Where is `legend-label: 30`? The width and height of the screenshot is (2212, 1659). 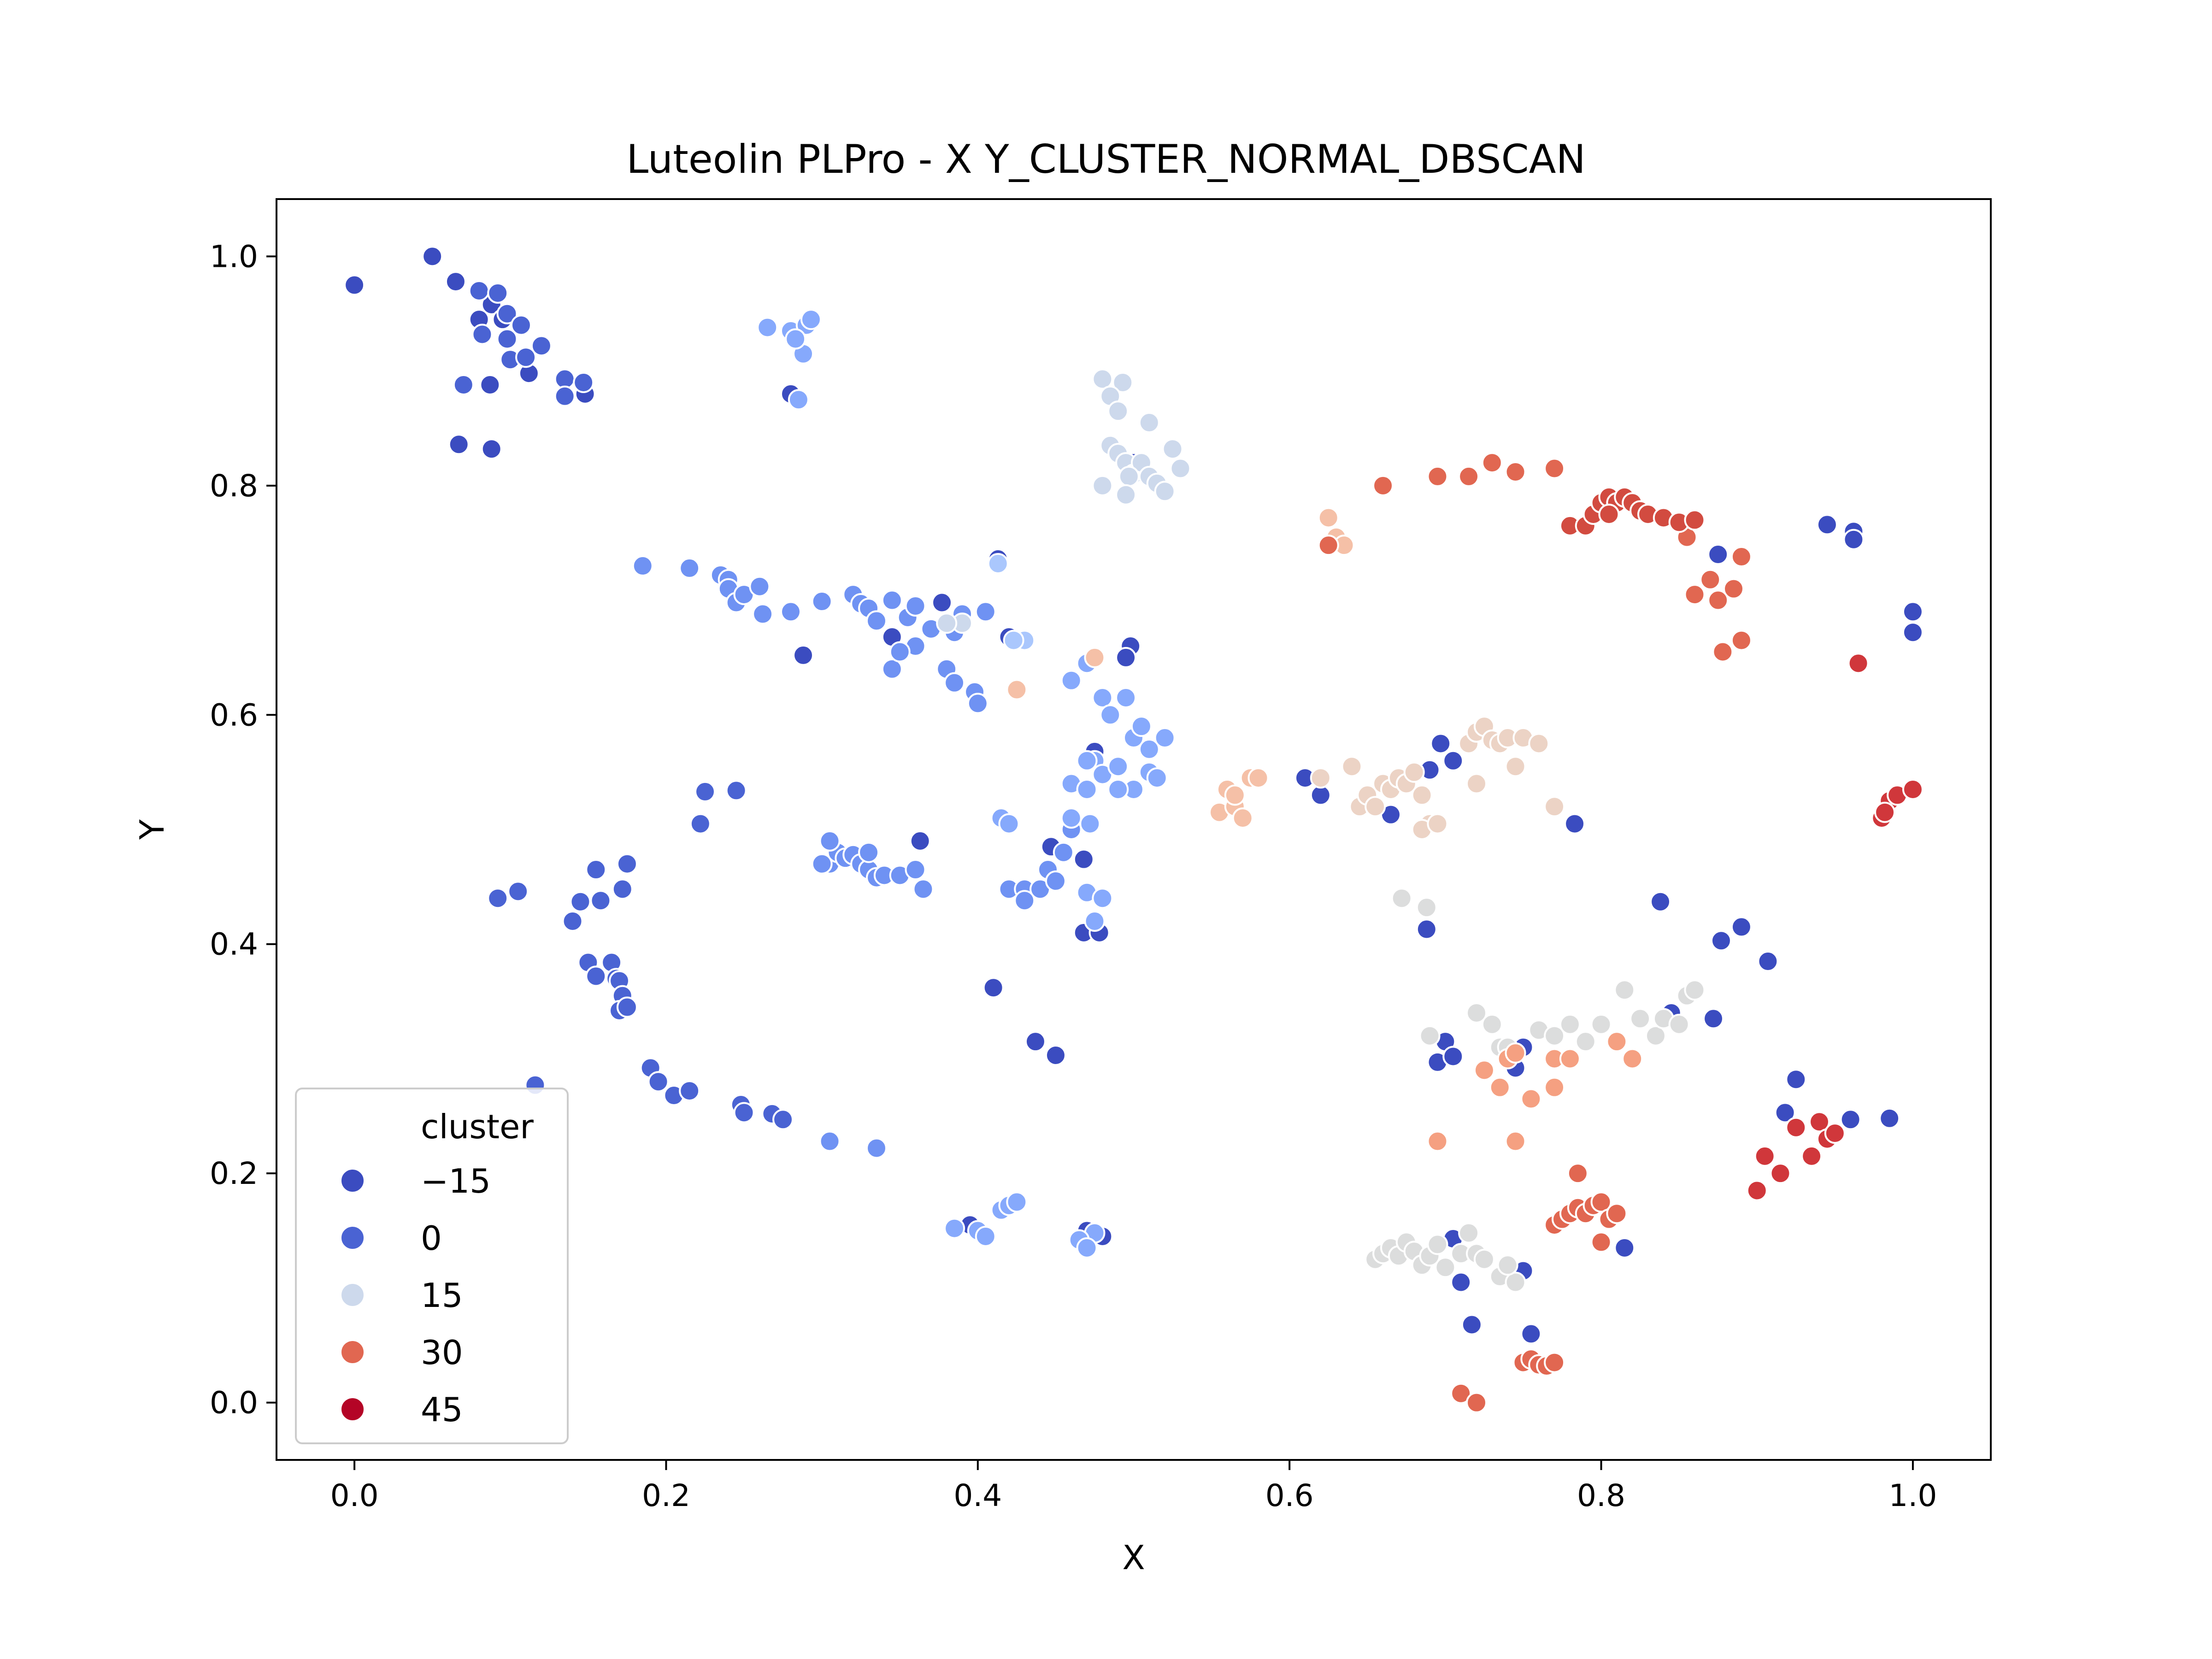 legend-label: 30 is located at coordinates (442, 1352).